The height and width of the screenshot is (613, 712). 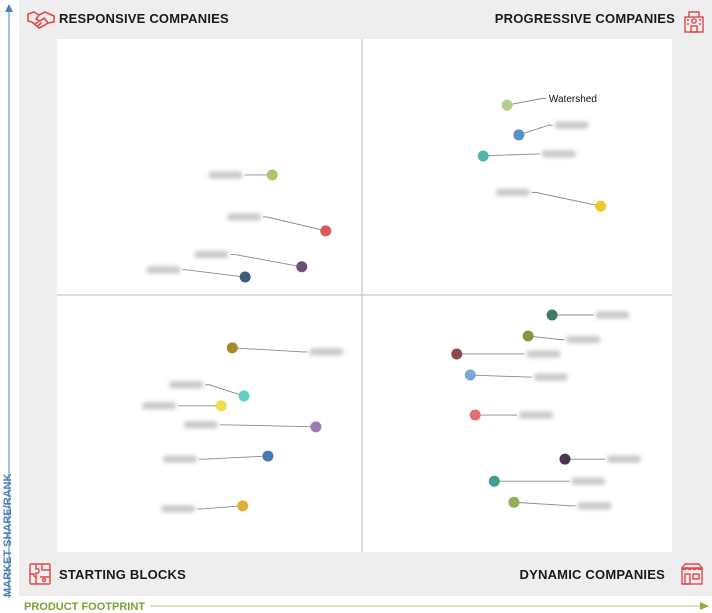 I want to click on shop-icon, so click(x=692, y=574).